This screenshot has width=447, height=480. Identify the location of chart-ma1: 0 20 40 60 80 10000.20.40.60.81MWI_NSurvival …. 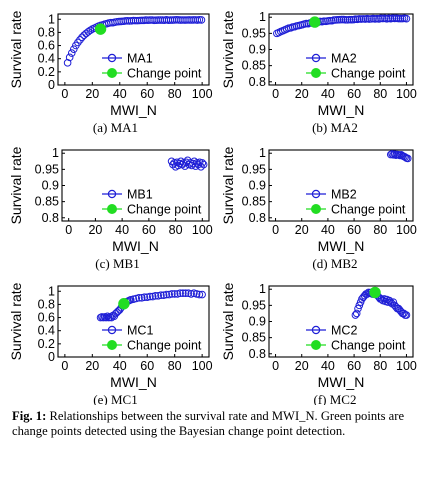
(110, 72).